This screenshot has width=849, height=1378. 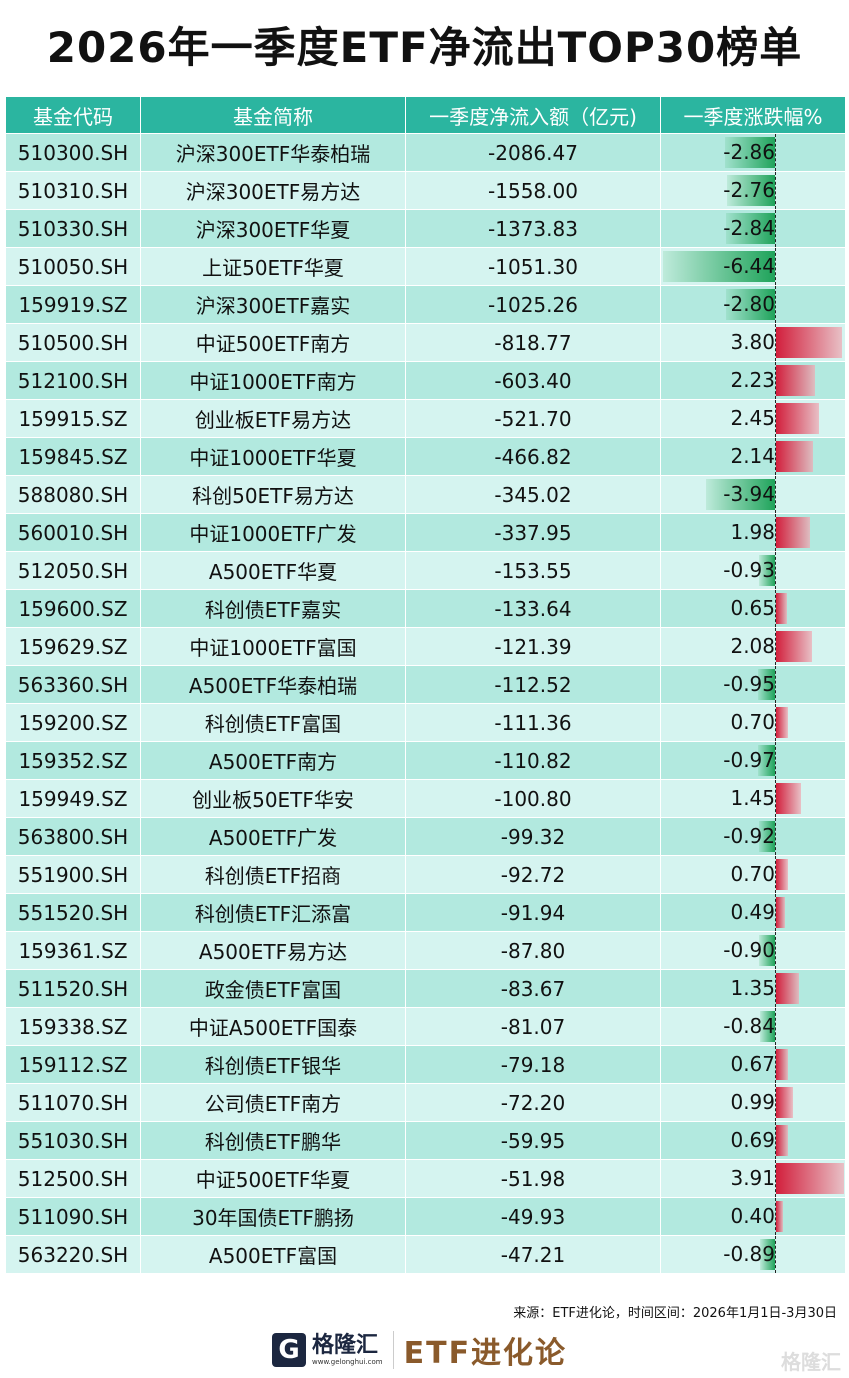 I want to click on net-inflow-cell: -72.20, so click(x=533, y=1102).